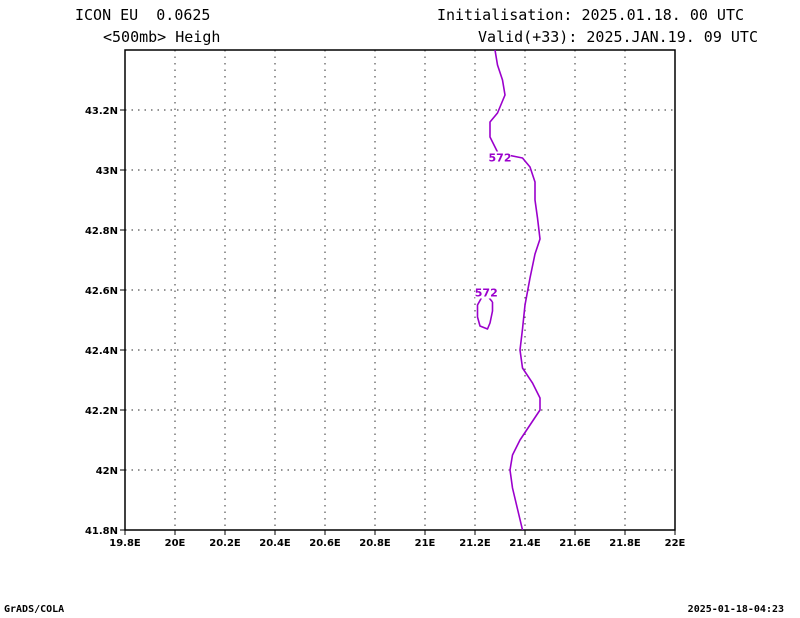 The height and width of the screenshot is (618, 800). What do you see at coordinates (525, 543) in the screenshot?
I see `x-tick-label: 21.4E` at bounding box center [525, 543].